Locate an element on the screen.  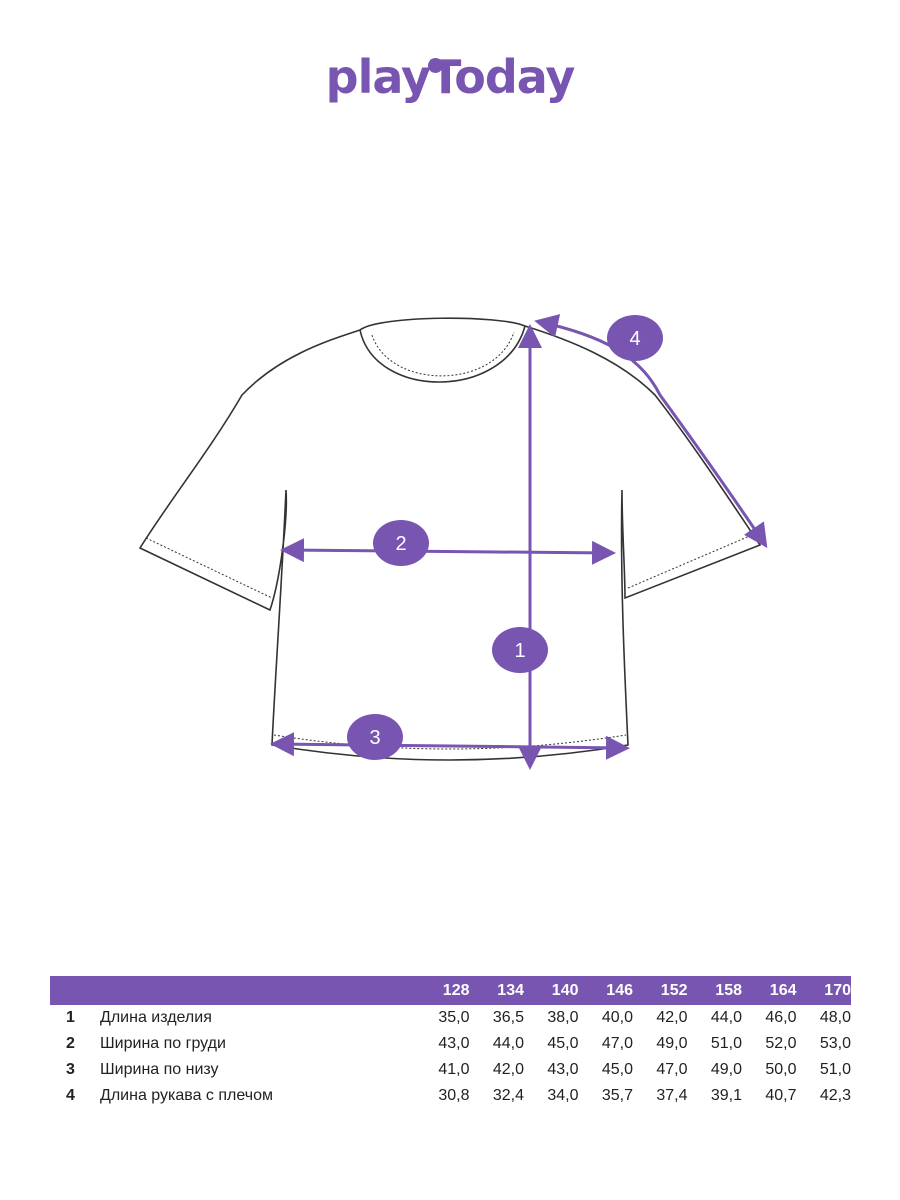
row-label: Ширина по груди is located at coordinates (163, 1043).